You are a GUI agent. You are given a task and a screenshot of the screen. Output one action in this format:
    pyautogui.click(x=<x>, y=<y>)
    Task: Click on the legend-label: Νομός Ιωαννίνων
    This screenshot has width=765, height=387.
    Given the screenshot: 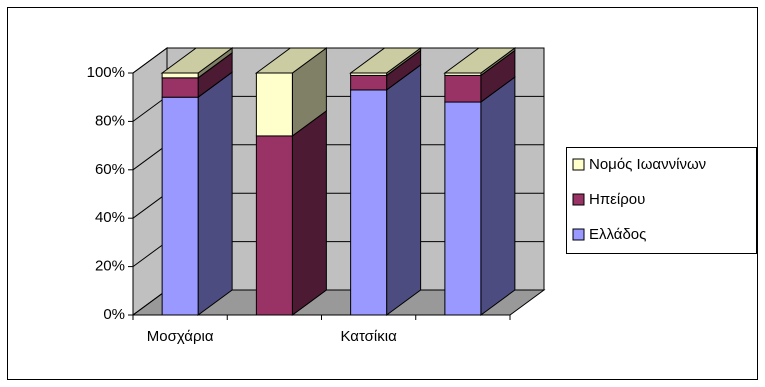 What is the action you would take?
    pyautogui.click(x=647, y=164)
    